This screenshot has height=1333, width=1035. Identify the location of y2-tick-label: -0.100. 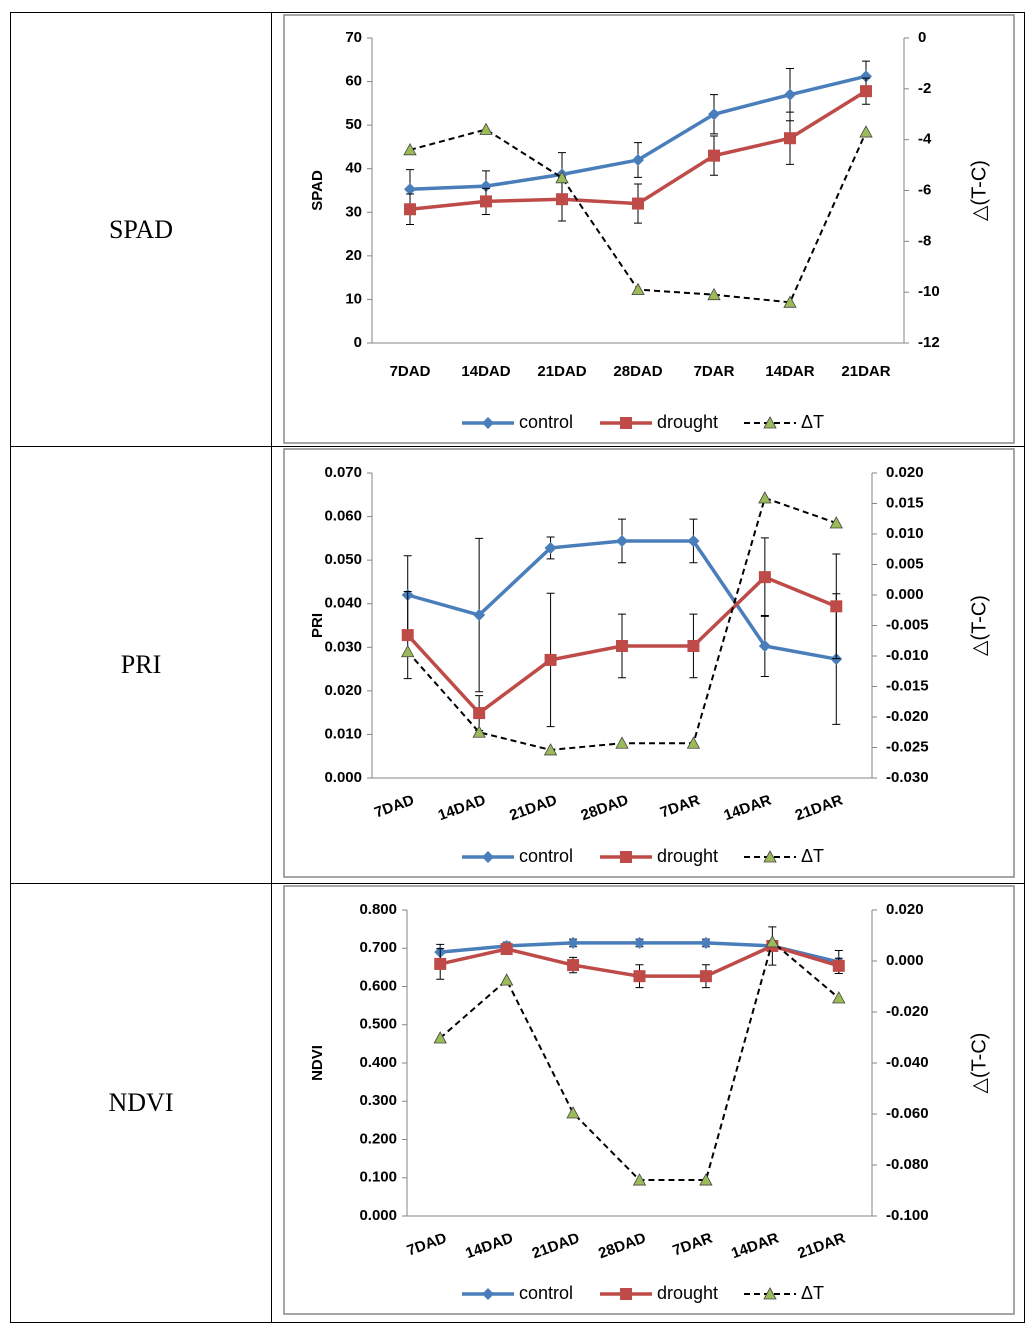
(907, 1215).